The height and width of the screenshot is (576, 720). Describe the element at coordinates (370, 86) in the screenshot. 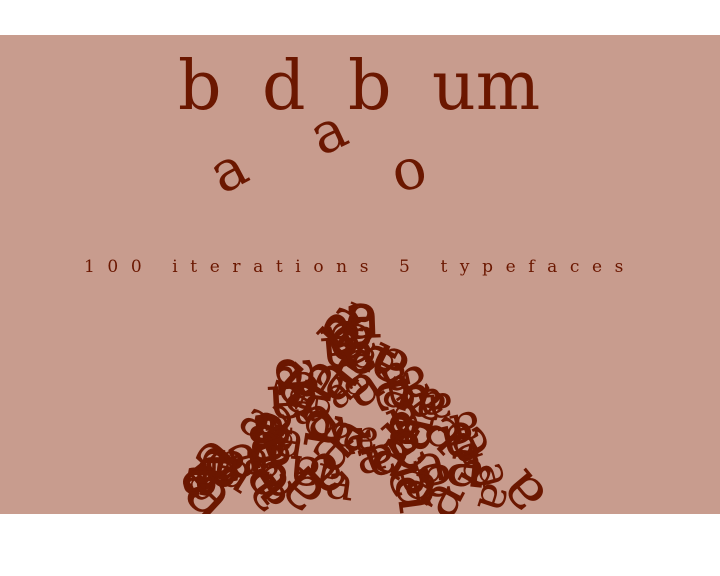

I see `title-letter-b2: b` at that location.